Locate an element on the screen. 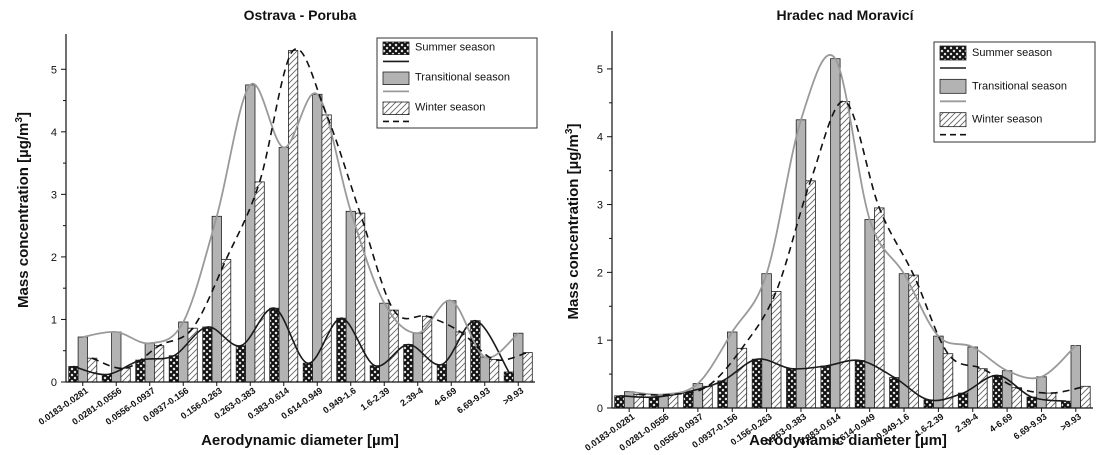  x-tick-label: 1.6-2.39 is located at coordinates (375, 398).